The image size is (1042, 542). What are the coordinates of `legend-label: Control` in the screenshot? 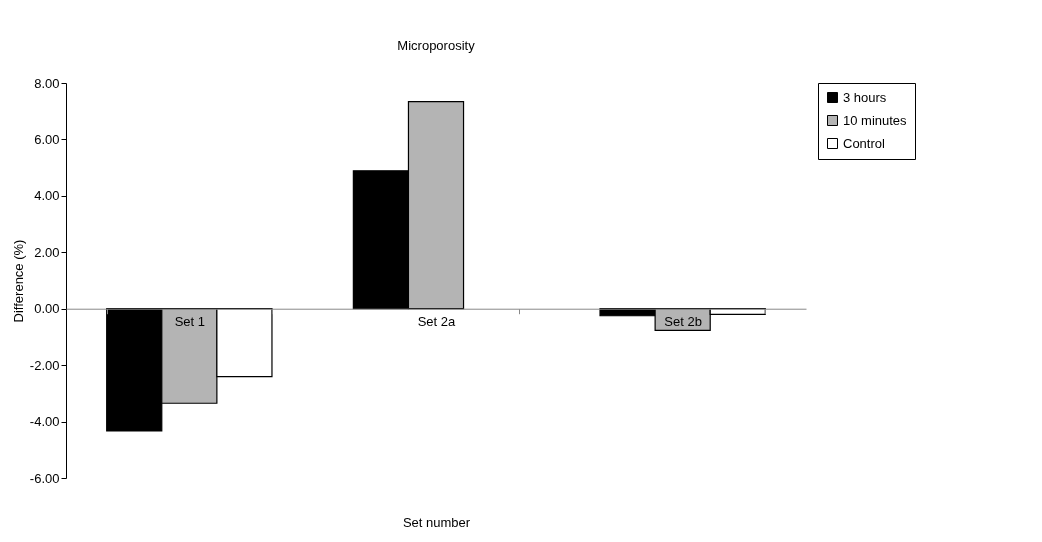 It's located at (864, 143).